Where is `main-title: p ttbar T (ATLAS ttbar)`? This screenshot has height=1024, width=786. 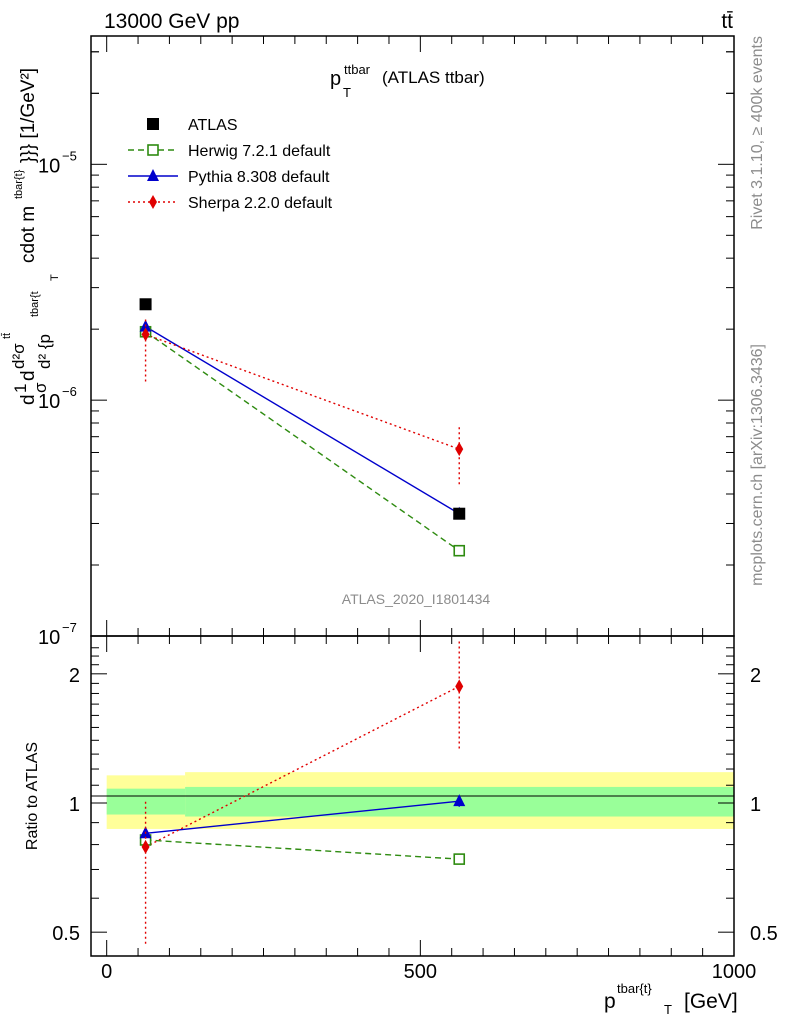 main-title: p ttbar T (ATLAS ttbar) is located at coordinates (407, 81).